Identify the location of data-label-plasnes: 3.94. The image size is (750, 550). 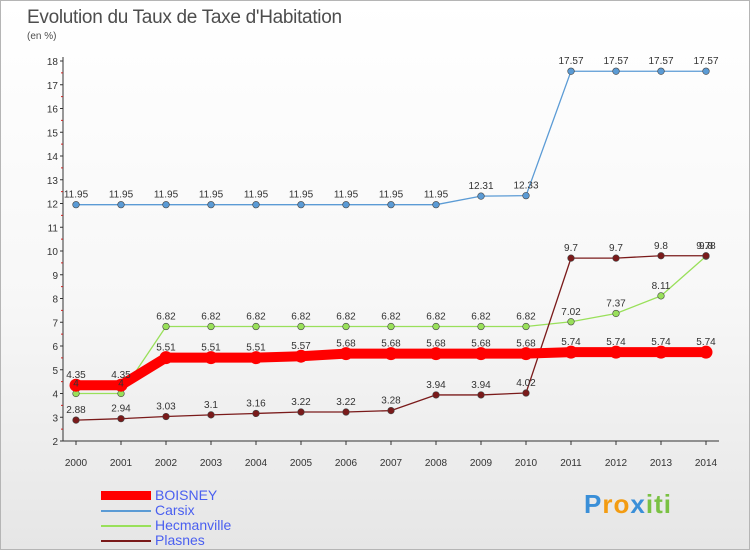
(436, 385).